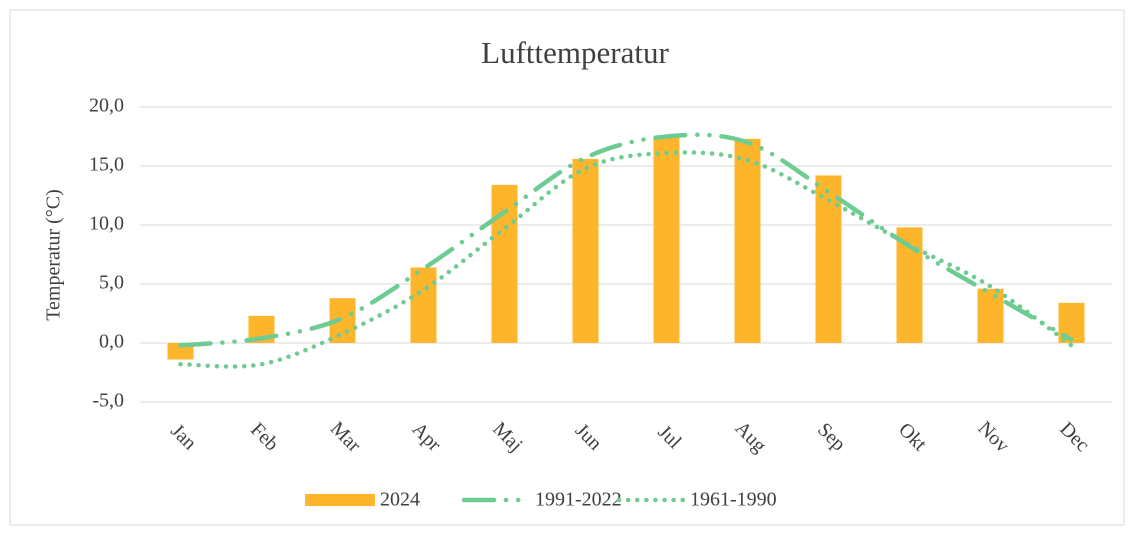  What do you see at coordinates (108, 401) in the screenshot?
I see `y-tick-label: -5,0` at bounding box center [108, 401].